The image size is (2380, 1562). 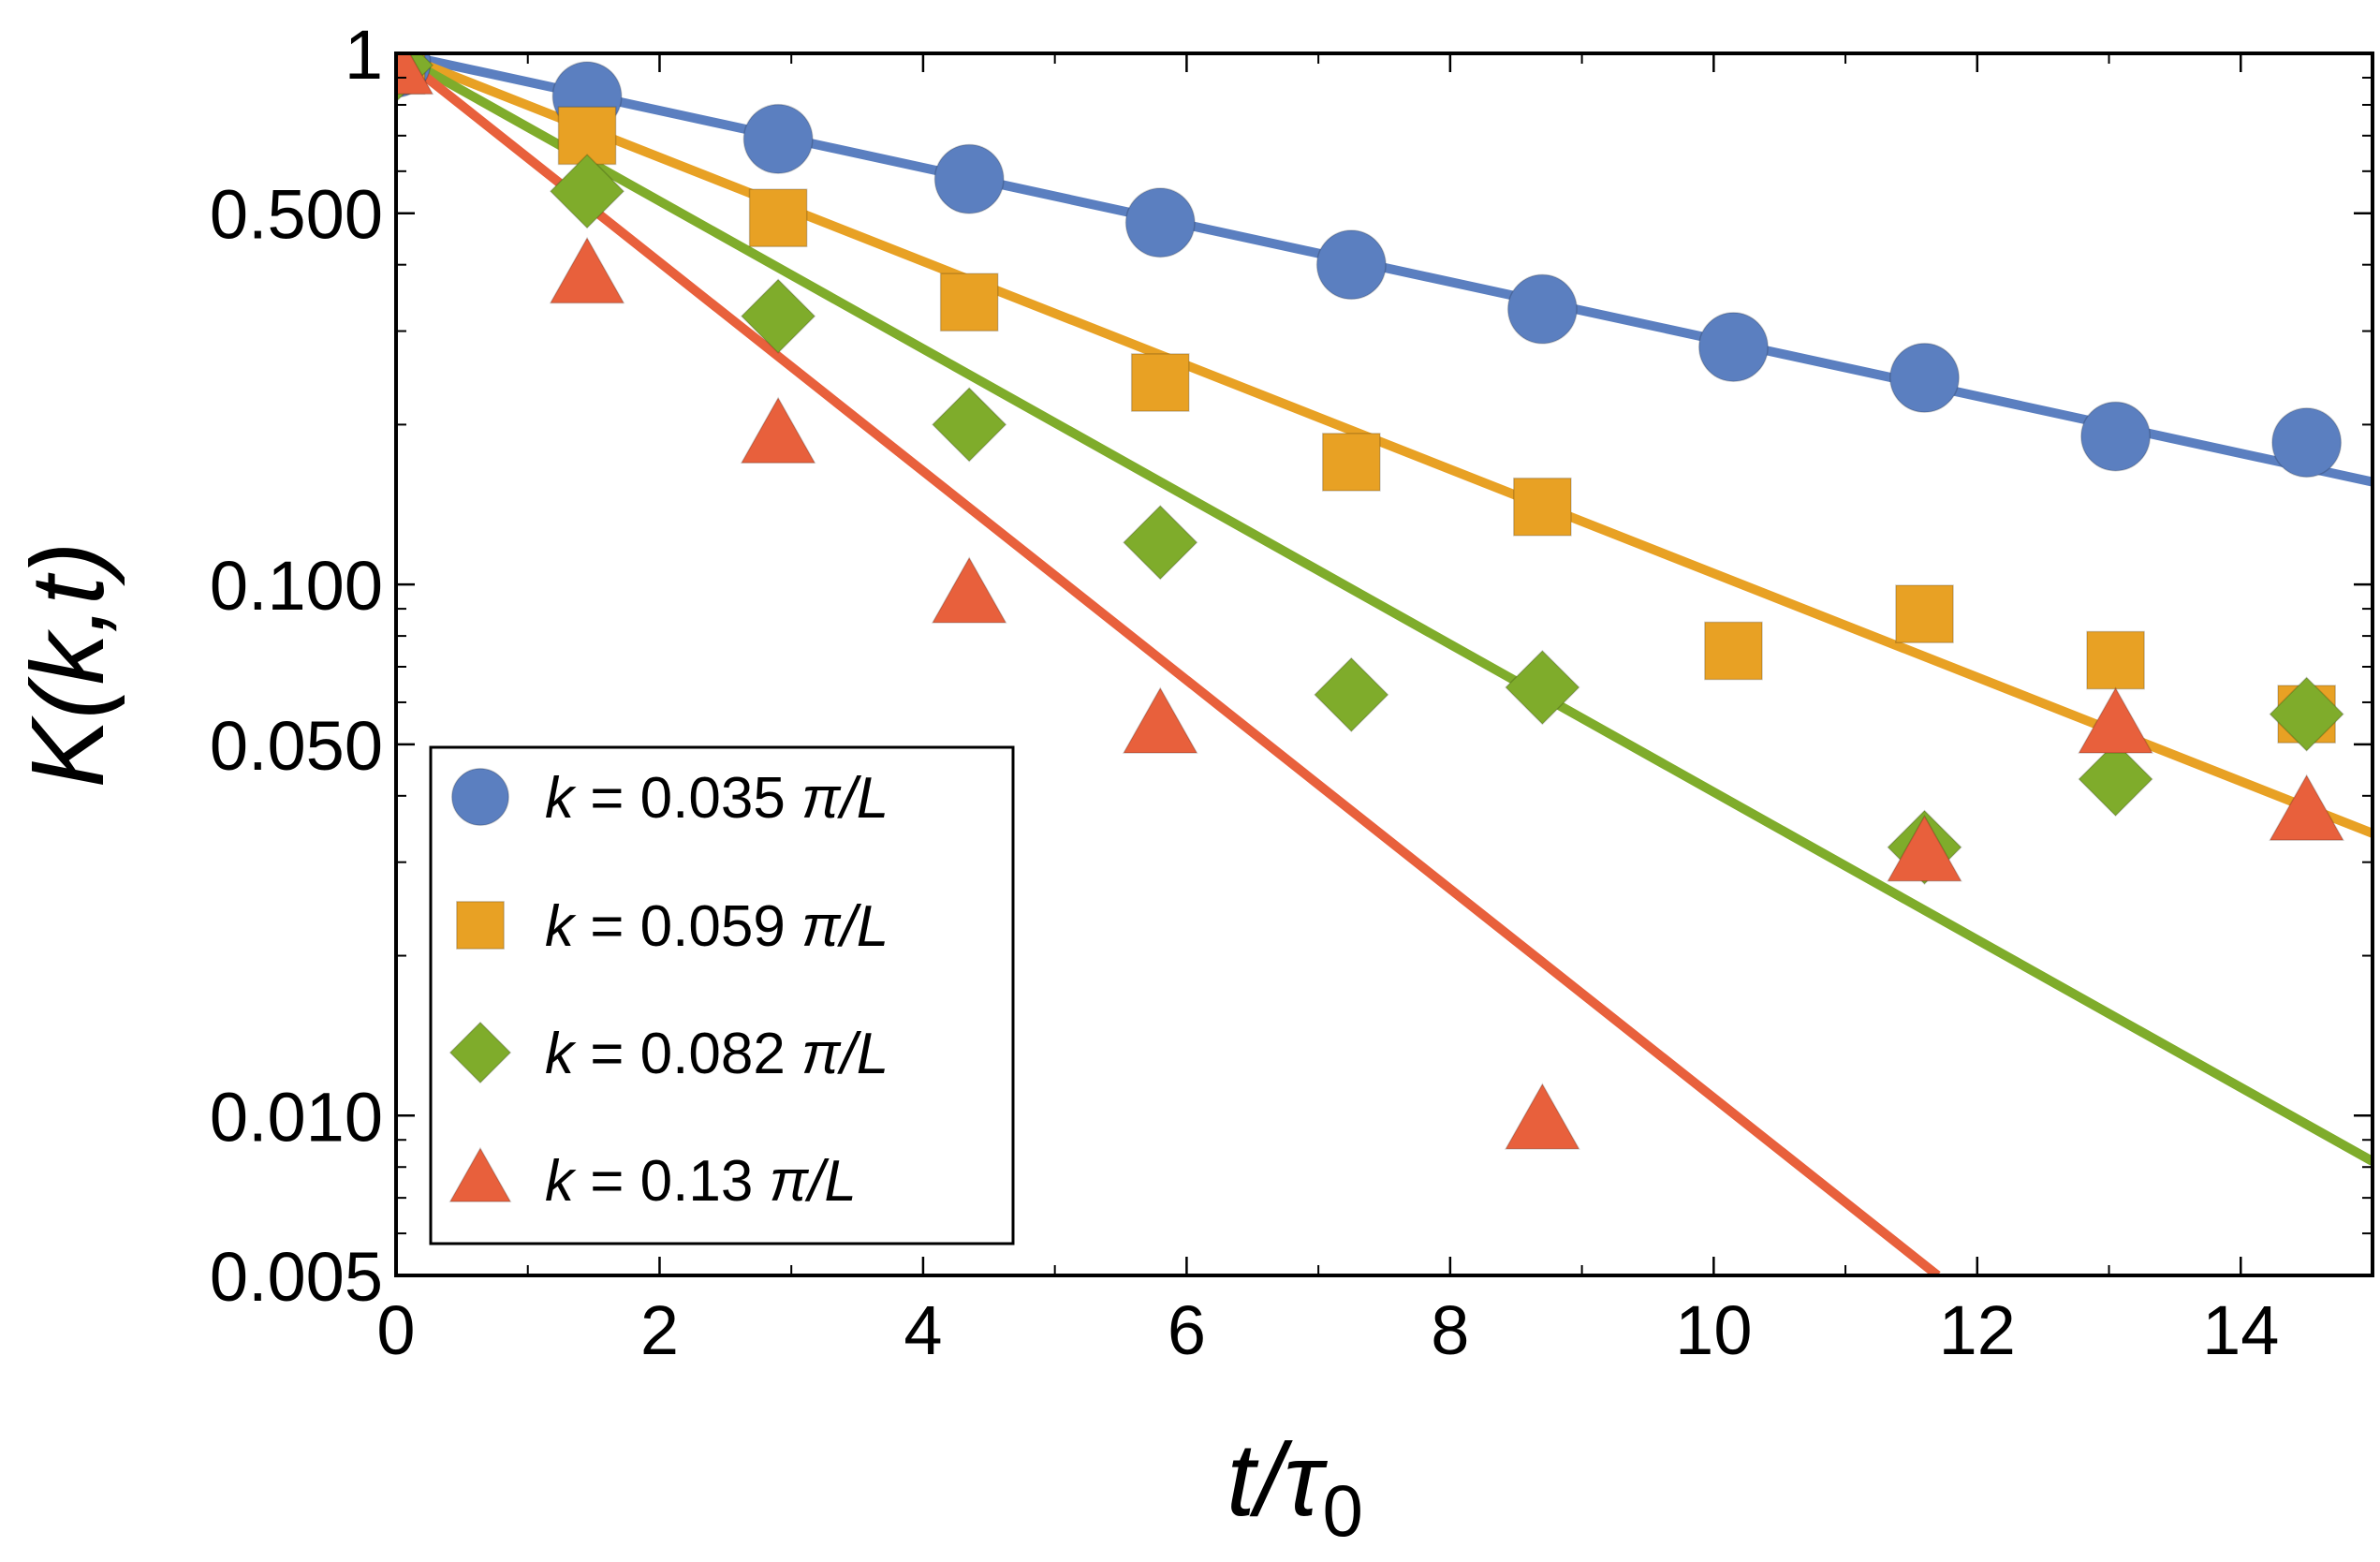 I want to click on legend-label-series-4: k = 0.13 π/L, so click(x=701, y=1181).